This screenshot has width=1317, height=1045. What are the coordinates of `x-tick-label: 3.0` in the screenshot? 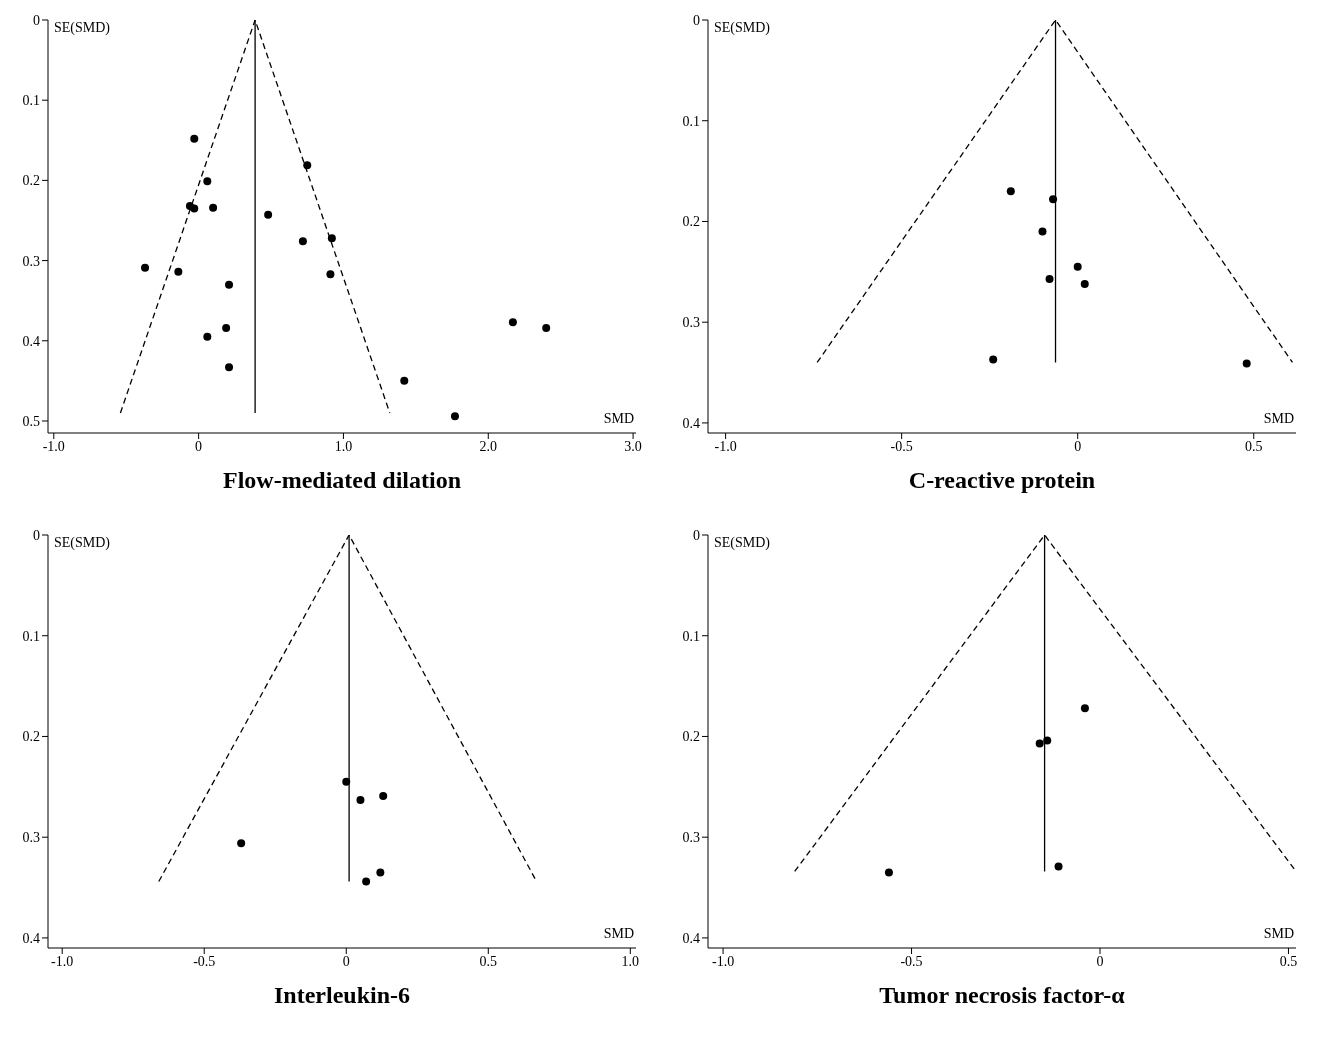 It's located at (633, 446).